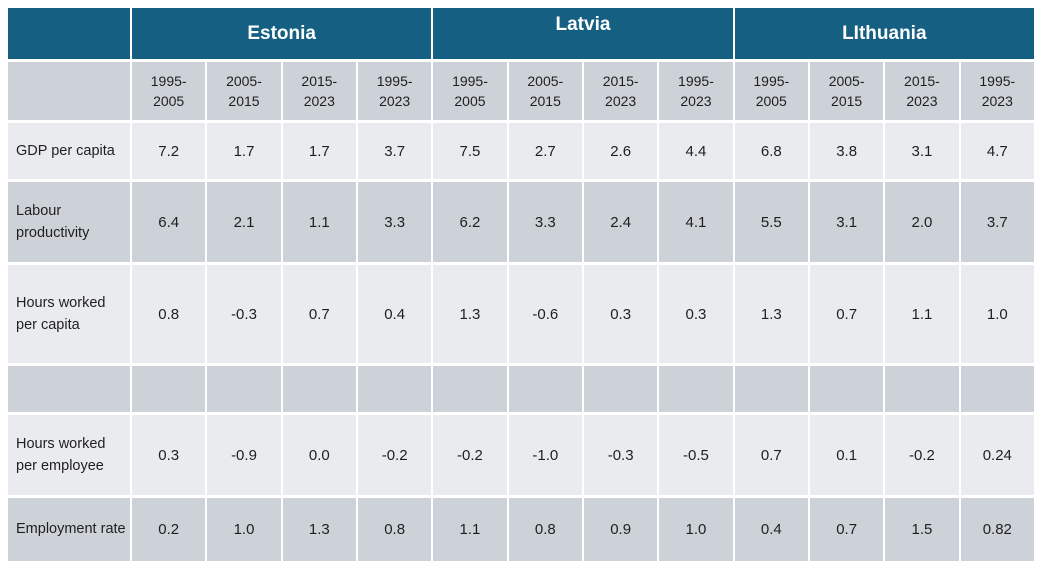 This screenshot has width=1044, height=564. I want to click on value-cell: 3.7, so click(997, 222).